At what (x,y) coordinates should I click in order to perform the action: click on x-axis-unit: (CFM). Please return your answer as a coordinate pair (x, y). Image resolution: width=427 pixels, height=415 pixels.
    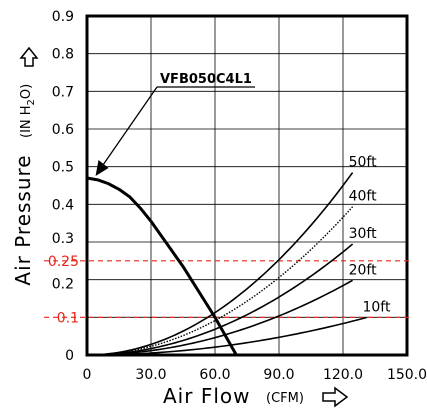
    Looking at the image, I should click on (285, 398).